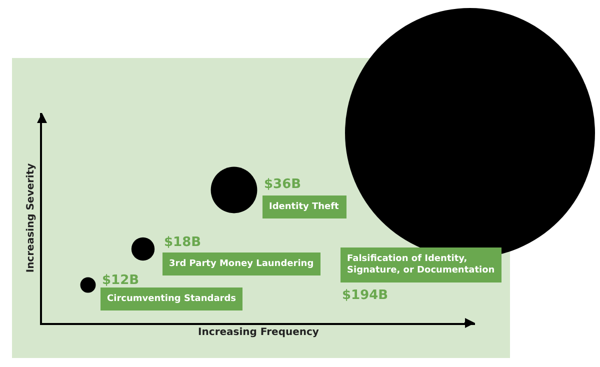  Describe the element at coordinates (171, 299) in the screenshot. I see `category-label: Circumventing Standards` at that location.